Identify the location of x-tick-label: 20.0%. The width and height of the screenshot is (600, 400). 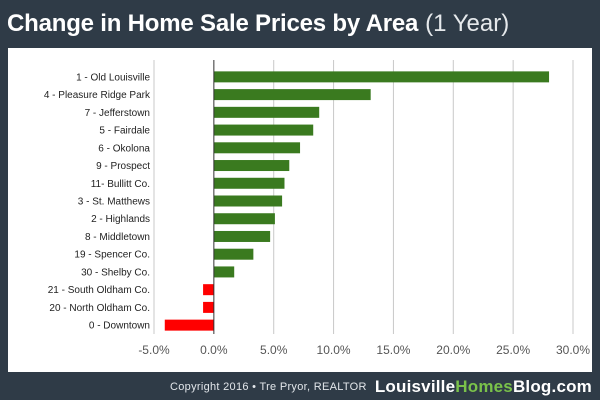
(453, 350).